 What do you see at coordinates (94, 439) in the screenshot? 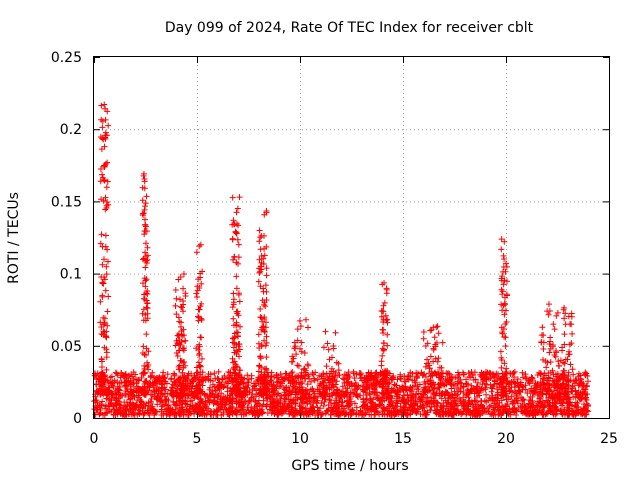
I see `x-tick-label: 0` at bounding box center [94, 439].